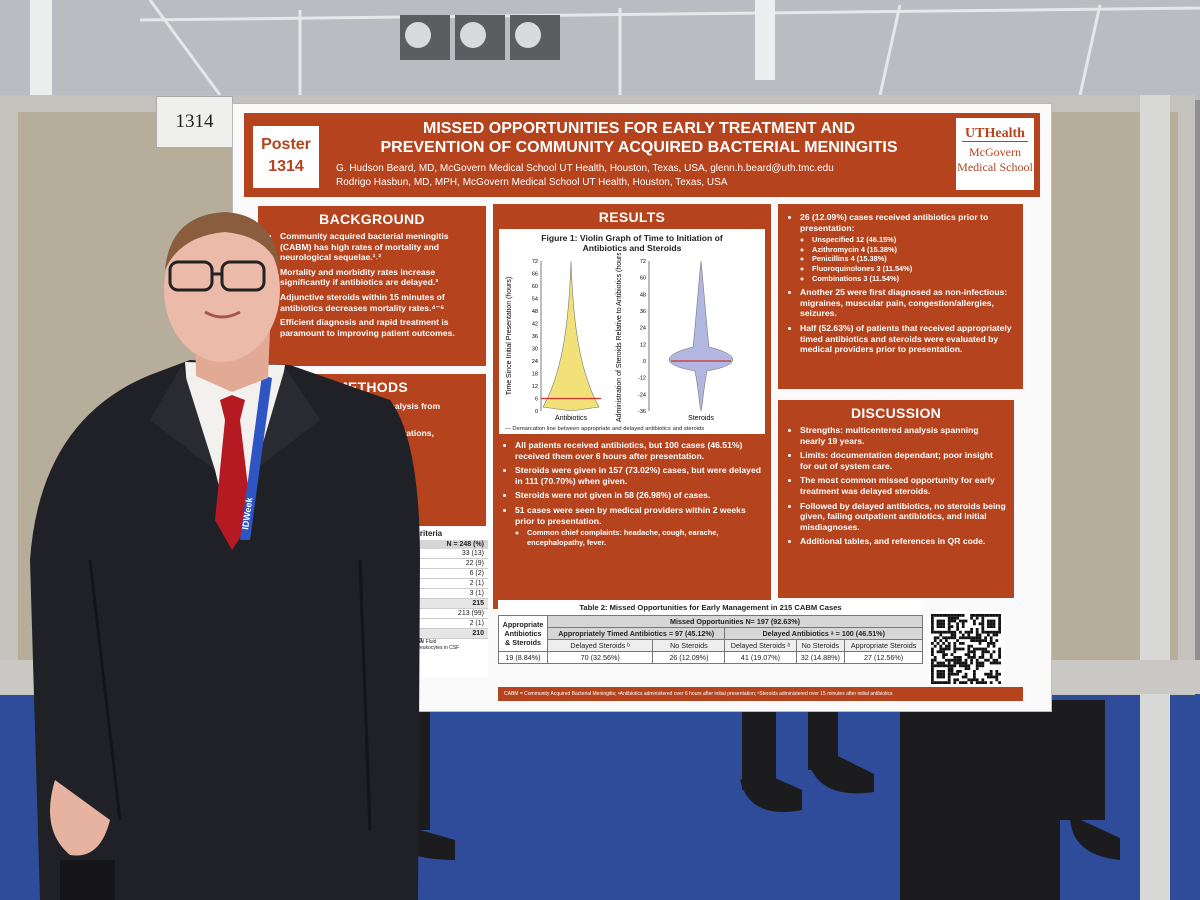  What do you see at coordinates (445, 634) in the screenshot?
I see `criteria-value: 210` at bounding box center [445, 634].